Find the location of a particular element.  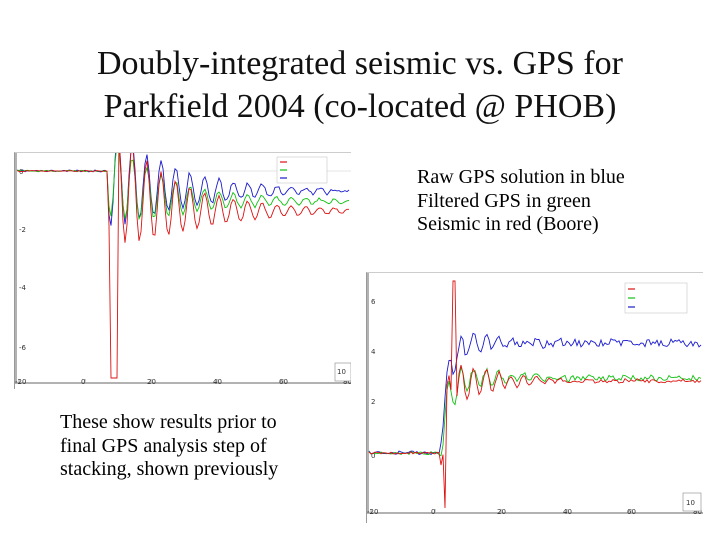

note-caption-line-3: stacking, shown previously is located at coordinates (169, 469).